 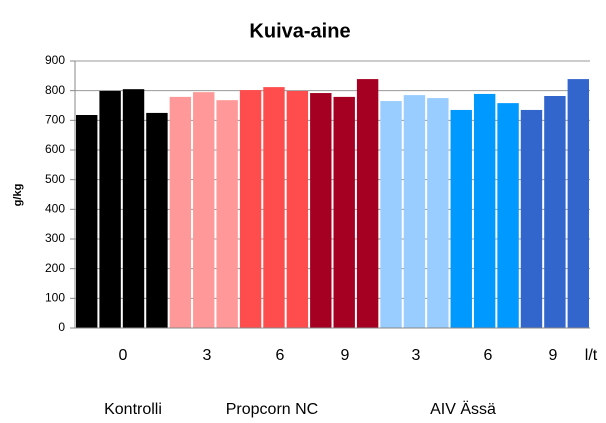 I want to click on y-tick-label: 200, so click(x=55, y=268).